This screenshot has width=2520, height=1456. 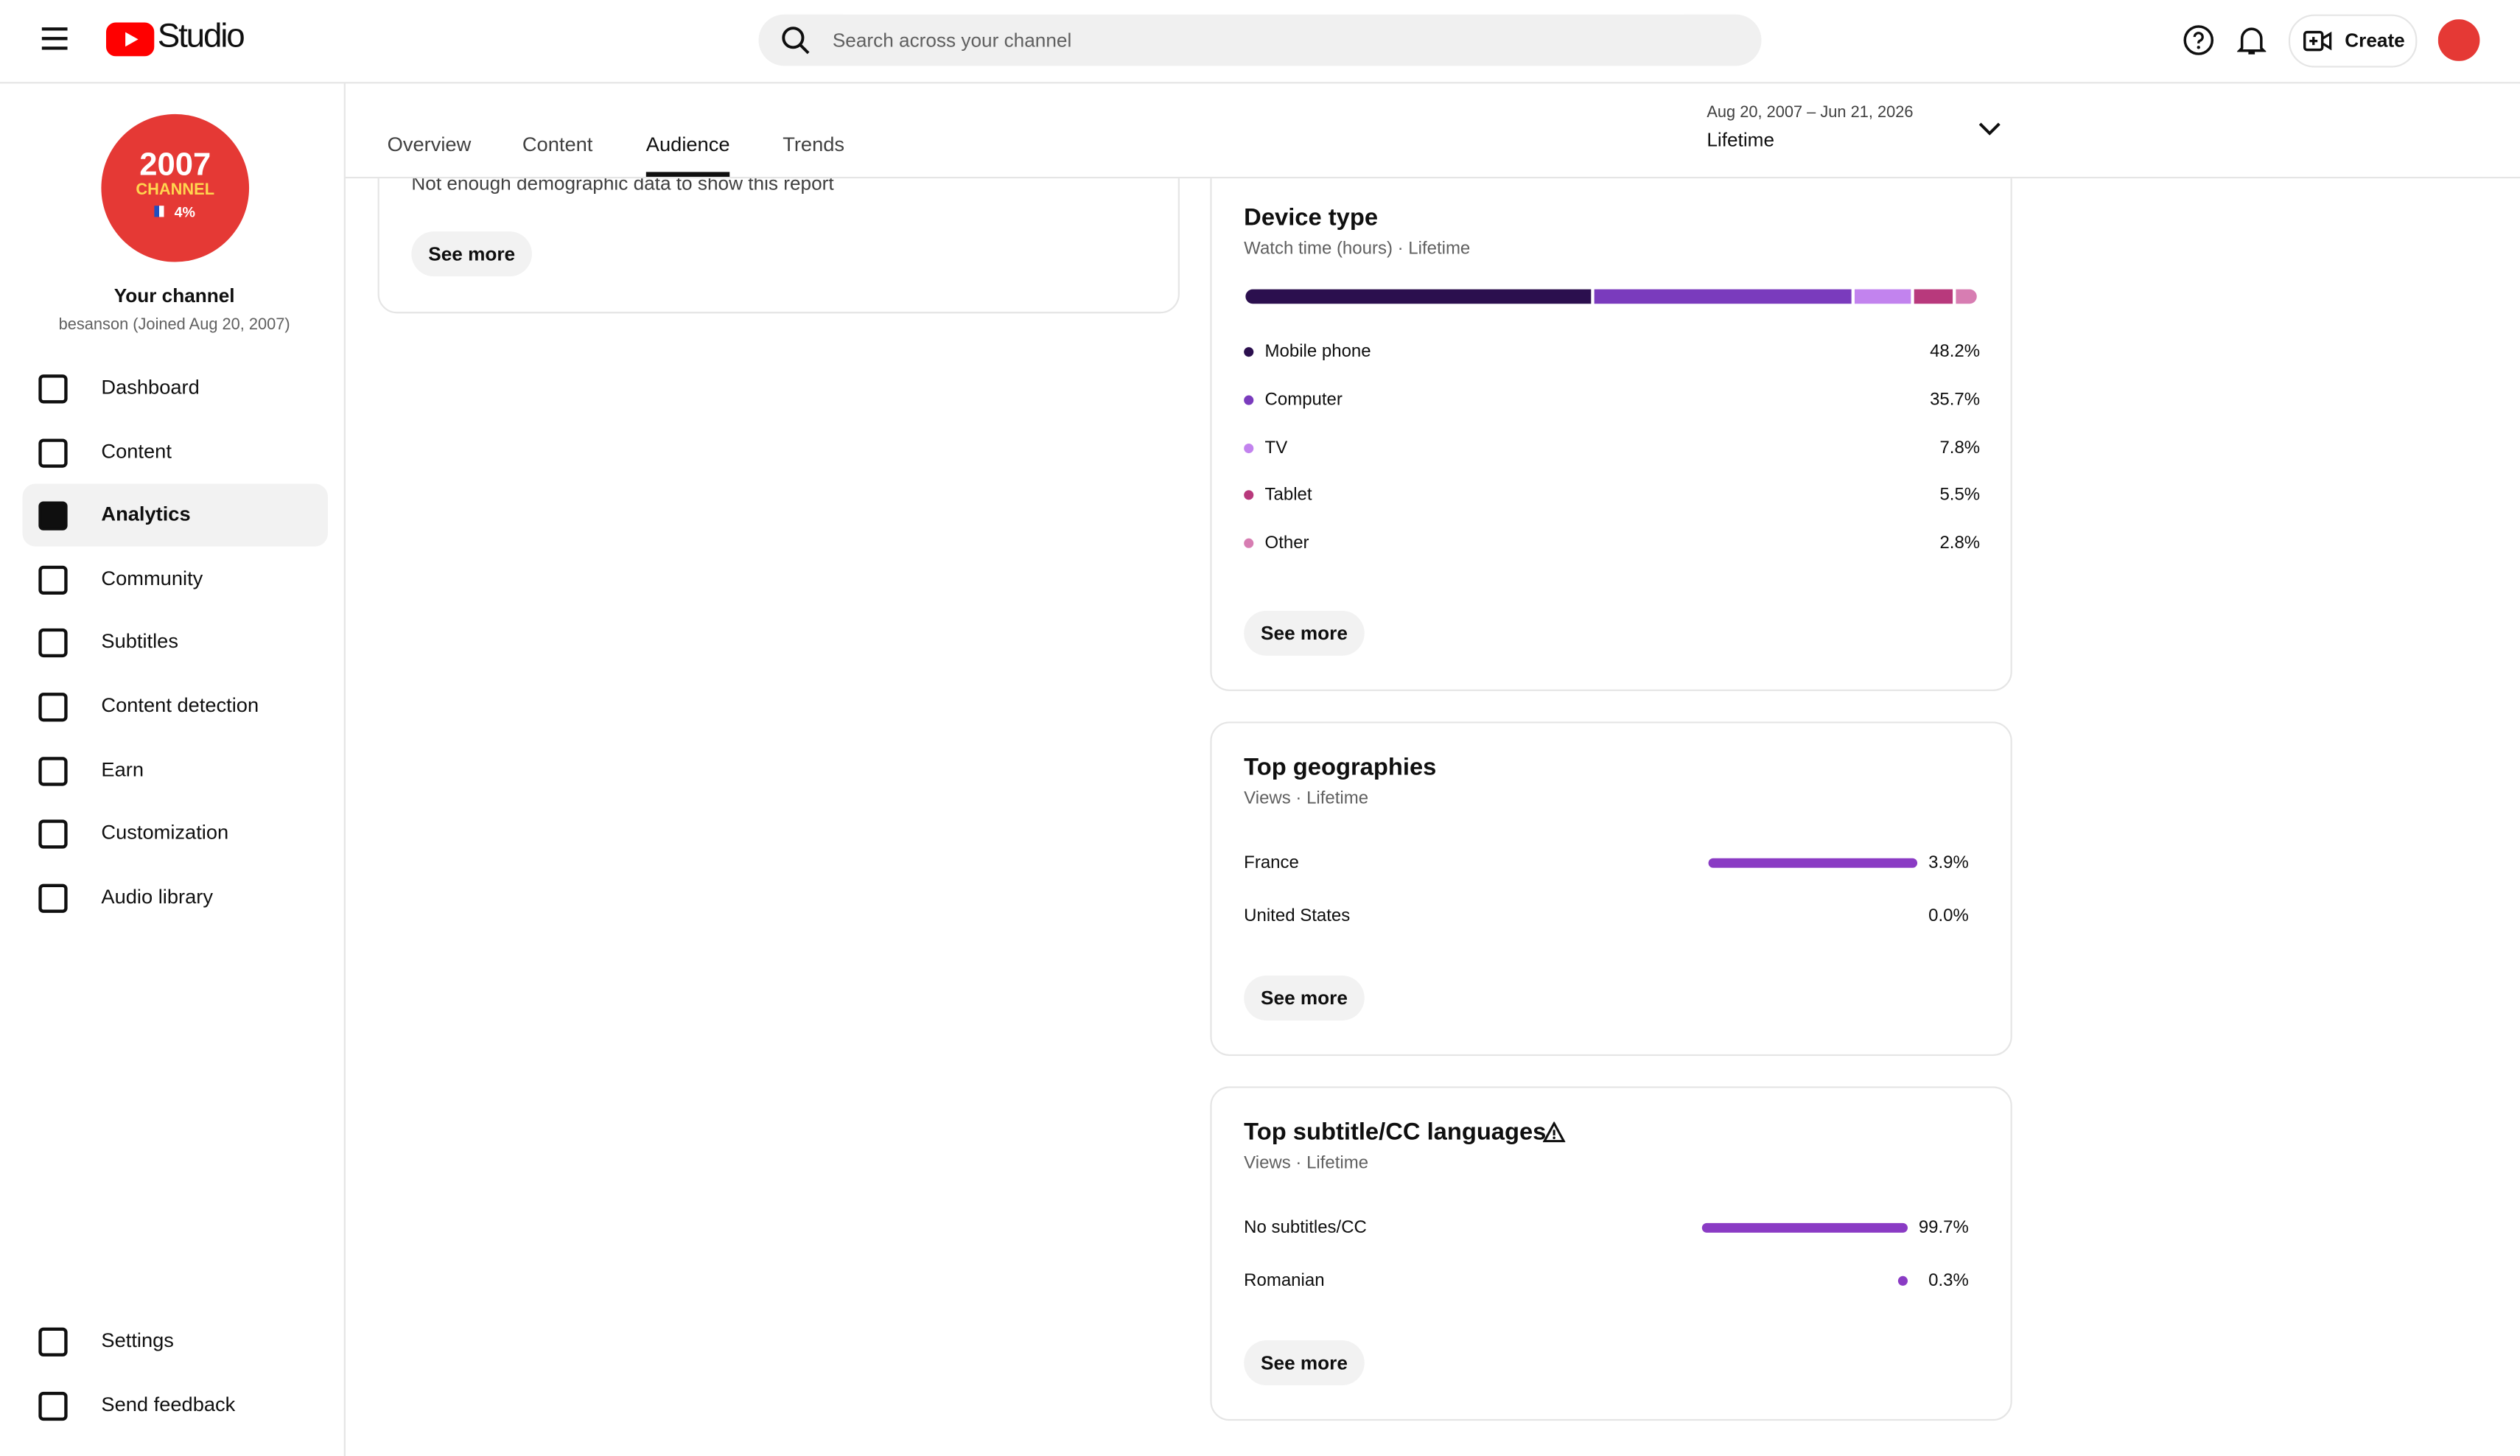 I want to click on nav-label: Content detection, so click(x=180, y=705).